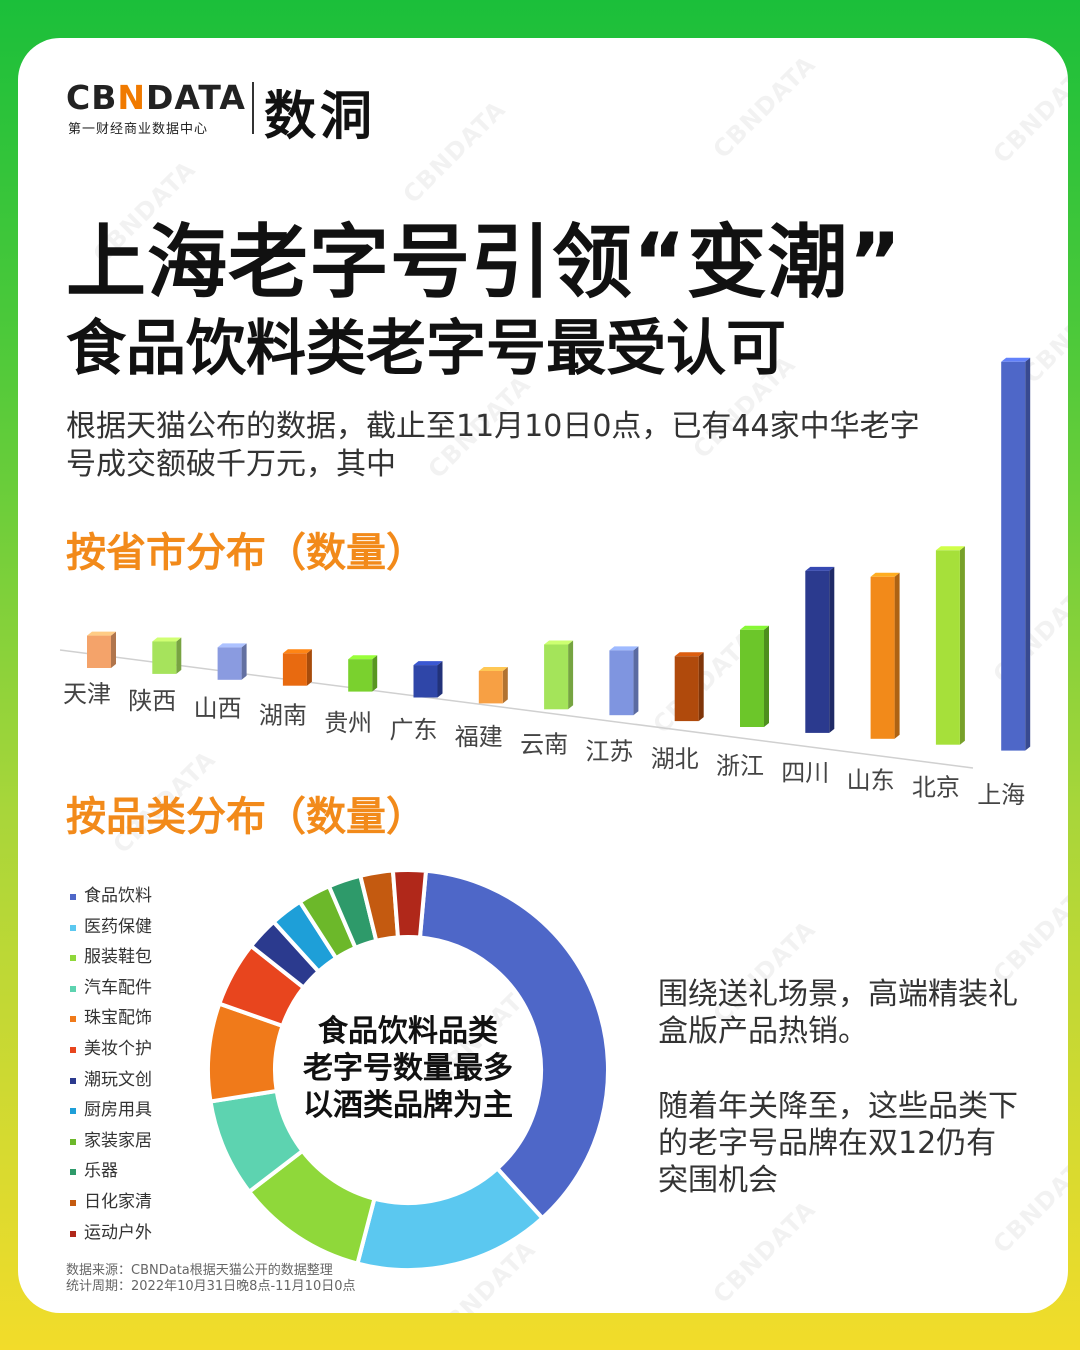  What do you see at coordinates (936, 788) in the screenshot?
I see `province-tick-label: 北京` at bounding box center [936, 788].